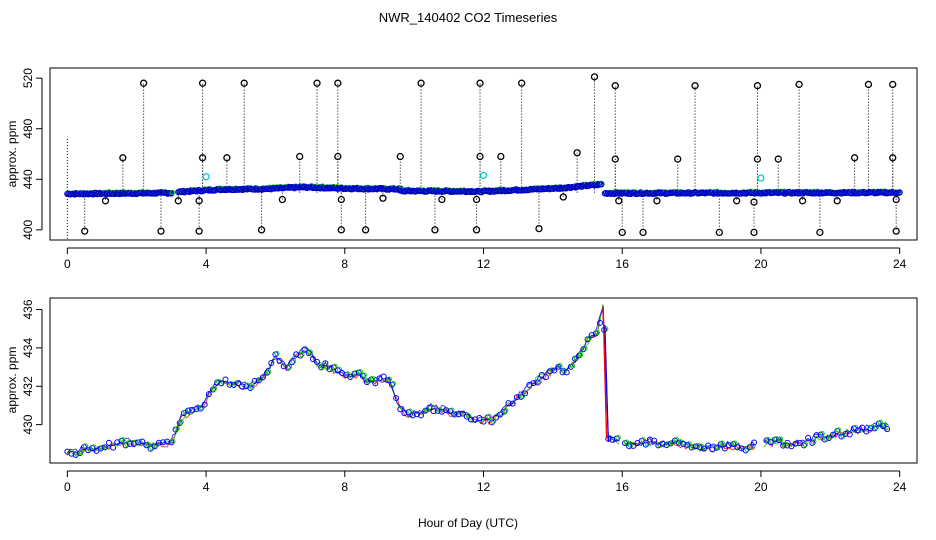 The height and width of the screenshot is (540, 936). I want to click on top-y-ticks: 400 440 480 520, so click(32, 154).